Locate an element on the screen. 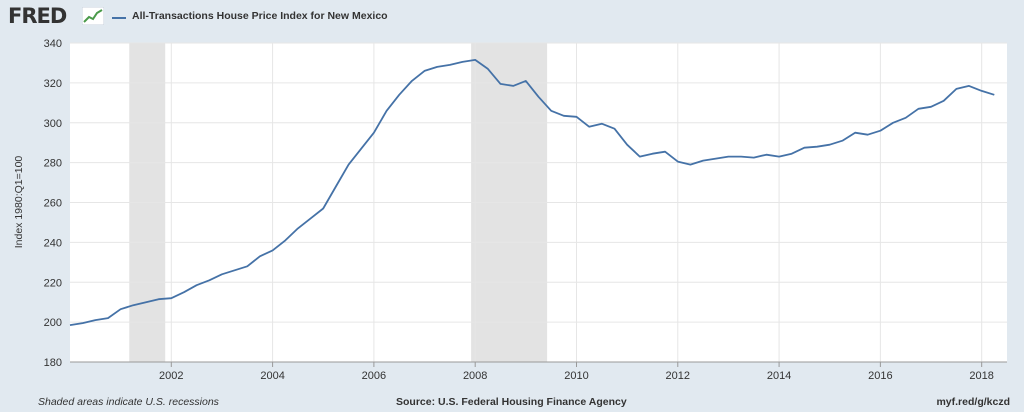 The image size is (1024, 412). y-tick-label: 340 is located at coordinates (53, 44).